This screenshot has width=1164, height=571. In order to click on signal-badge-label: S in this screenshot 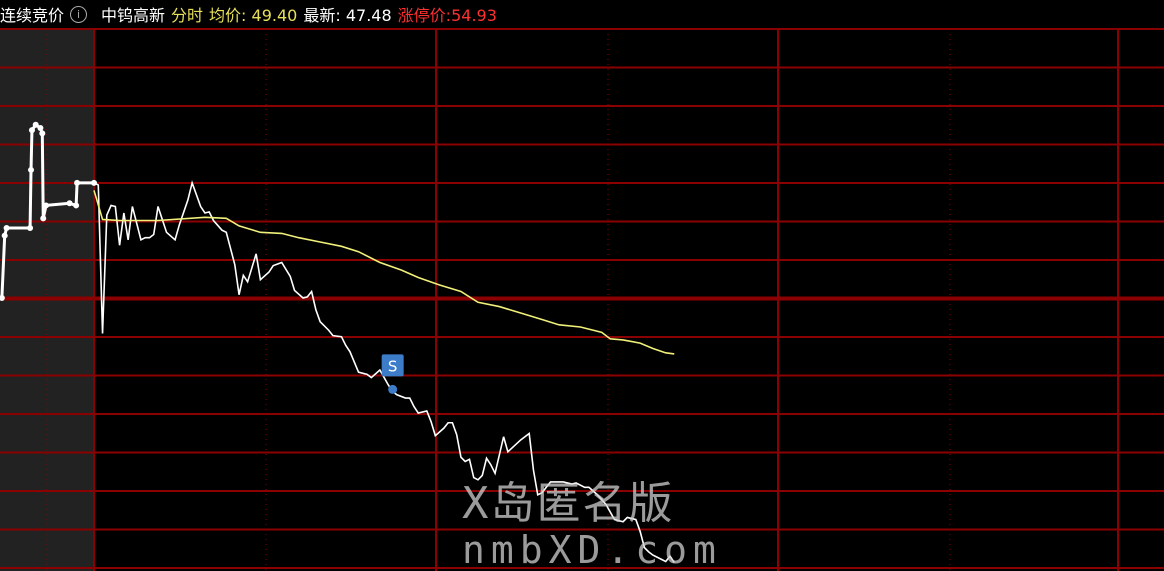, I will do `click(393, 366)`.